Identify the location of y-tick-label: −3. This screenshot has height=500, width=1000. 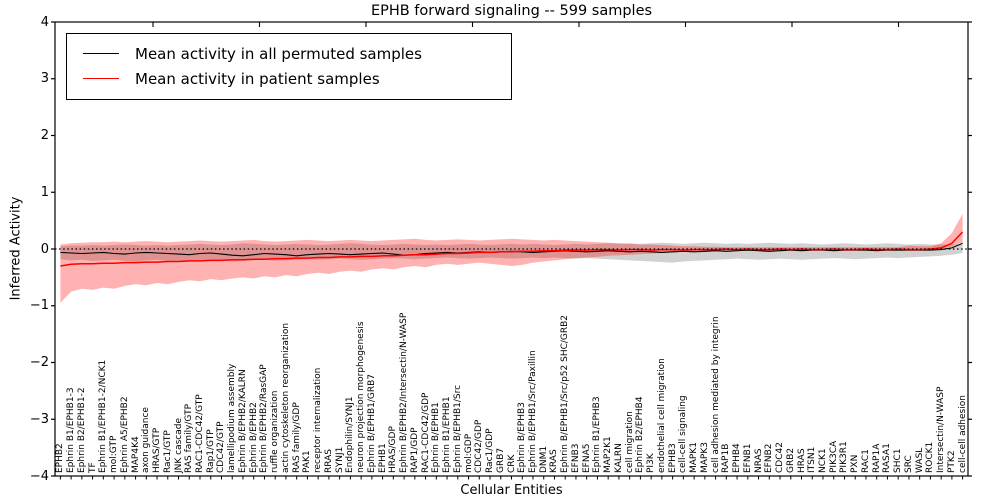
(39, 419).